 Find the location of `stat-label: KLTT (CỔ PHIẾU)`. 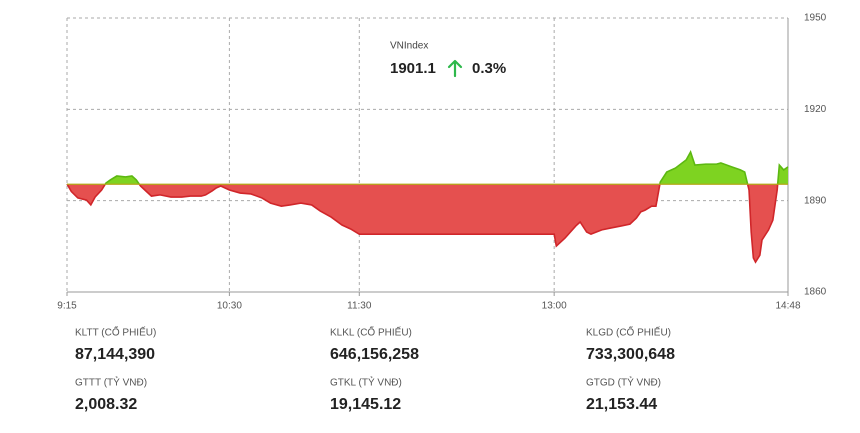

stat-label: KLTT (CỔ PHIẾU) is located at coordinates (115, 332).